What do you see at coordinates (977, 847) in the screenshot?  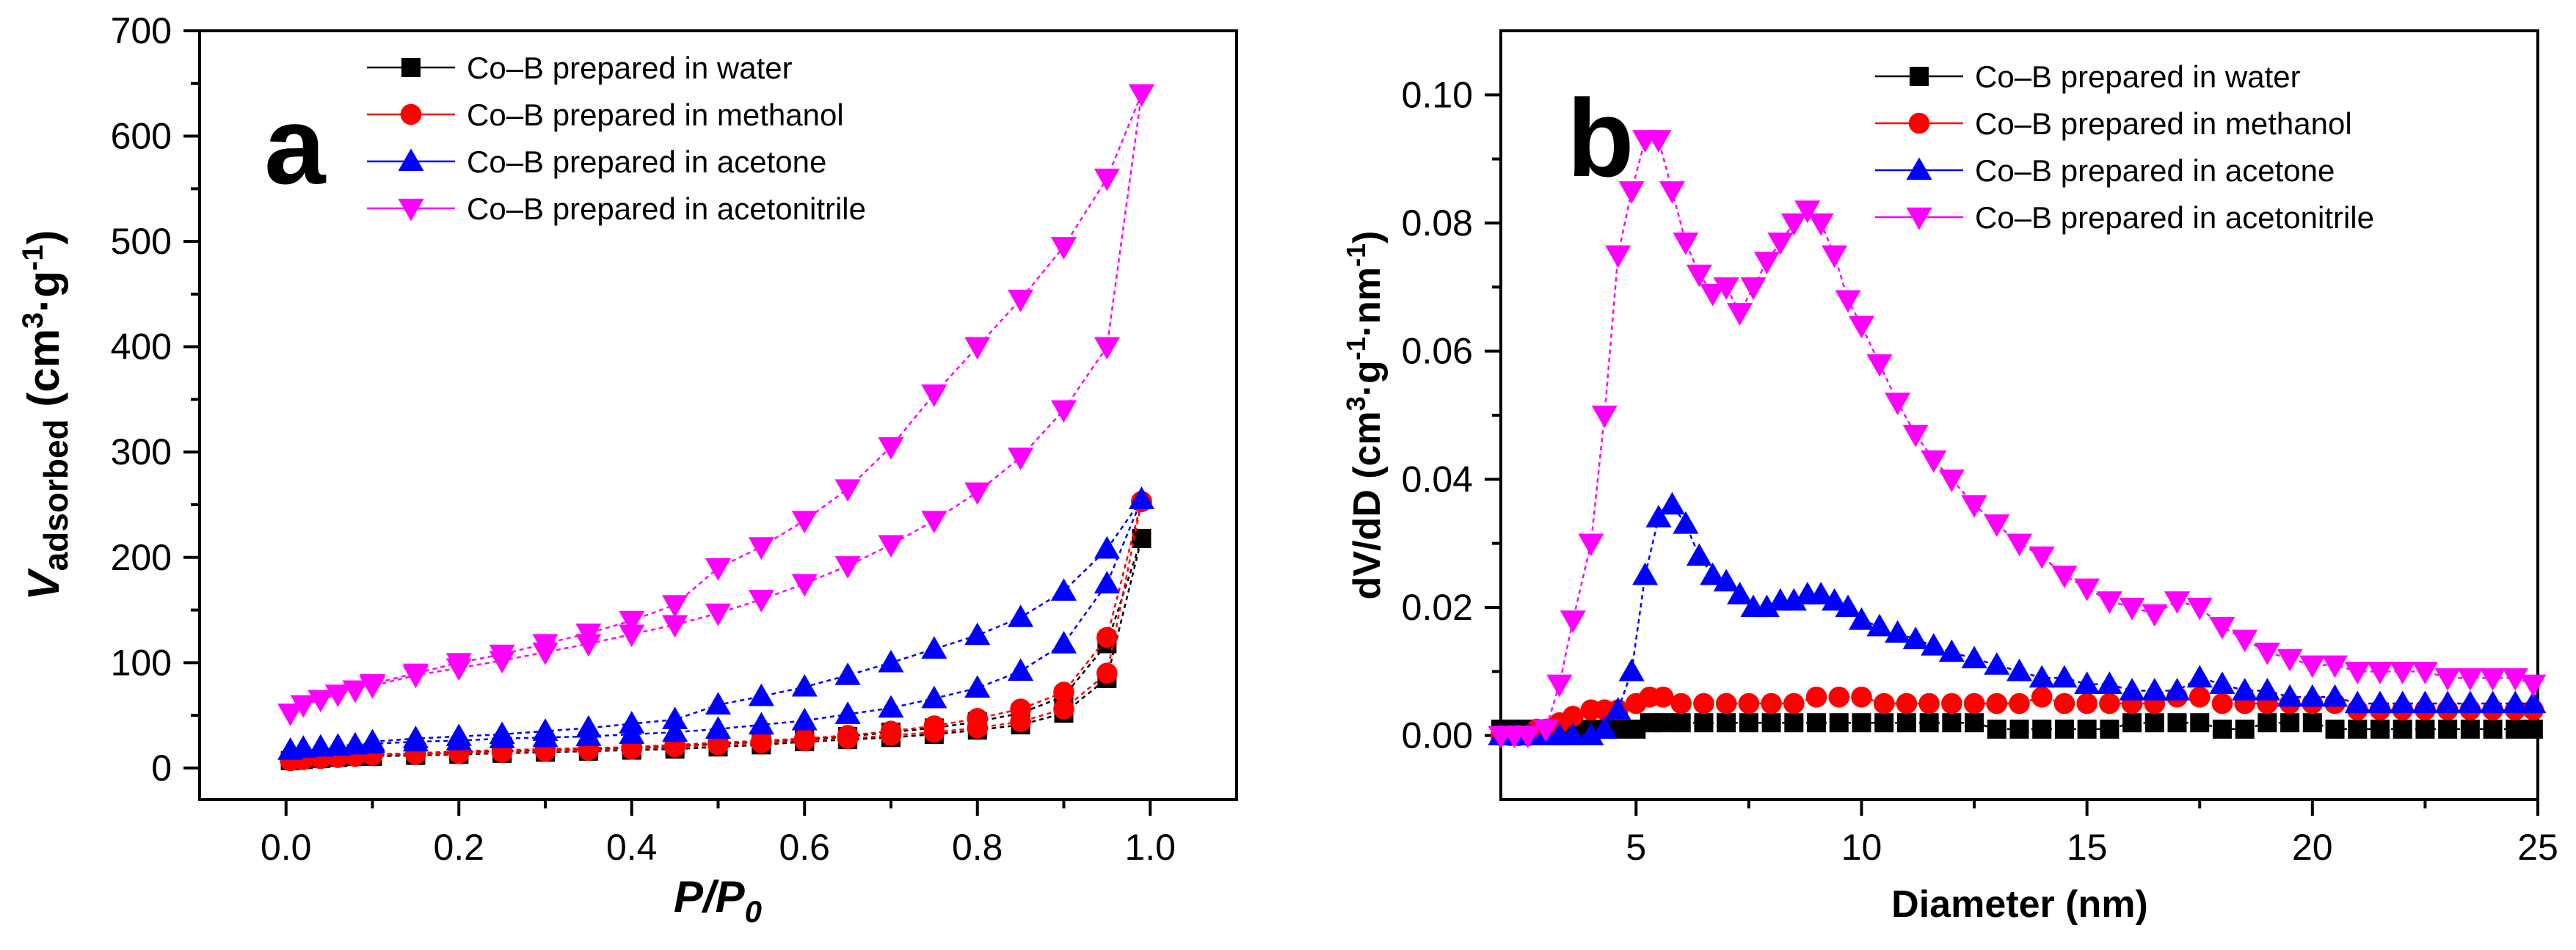 I see `panel-a-x-tick-label: 0.8` at bounding box center [977, 847].